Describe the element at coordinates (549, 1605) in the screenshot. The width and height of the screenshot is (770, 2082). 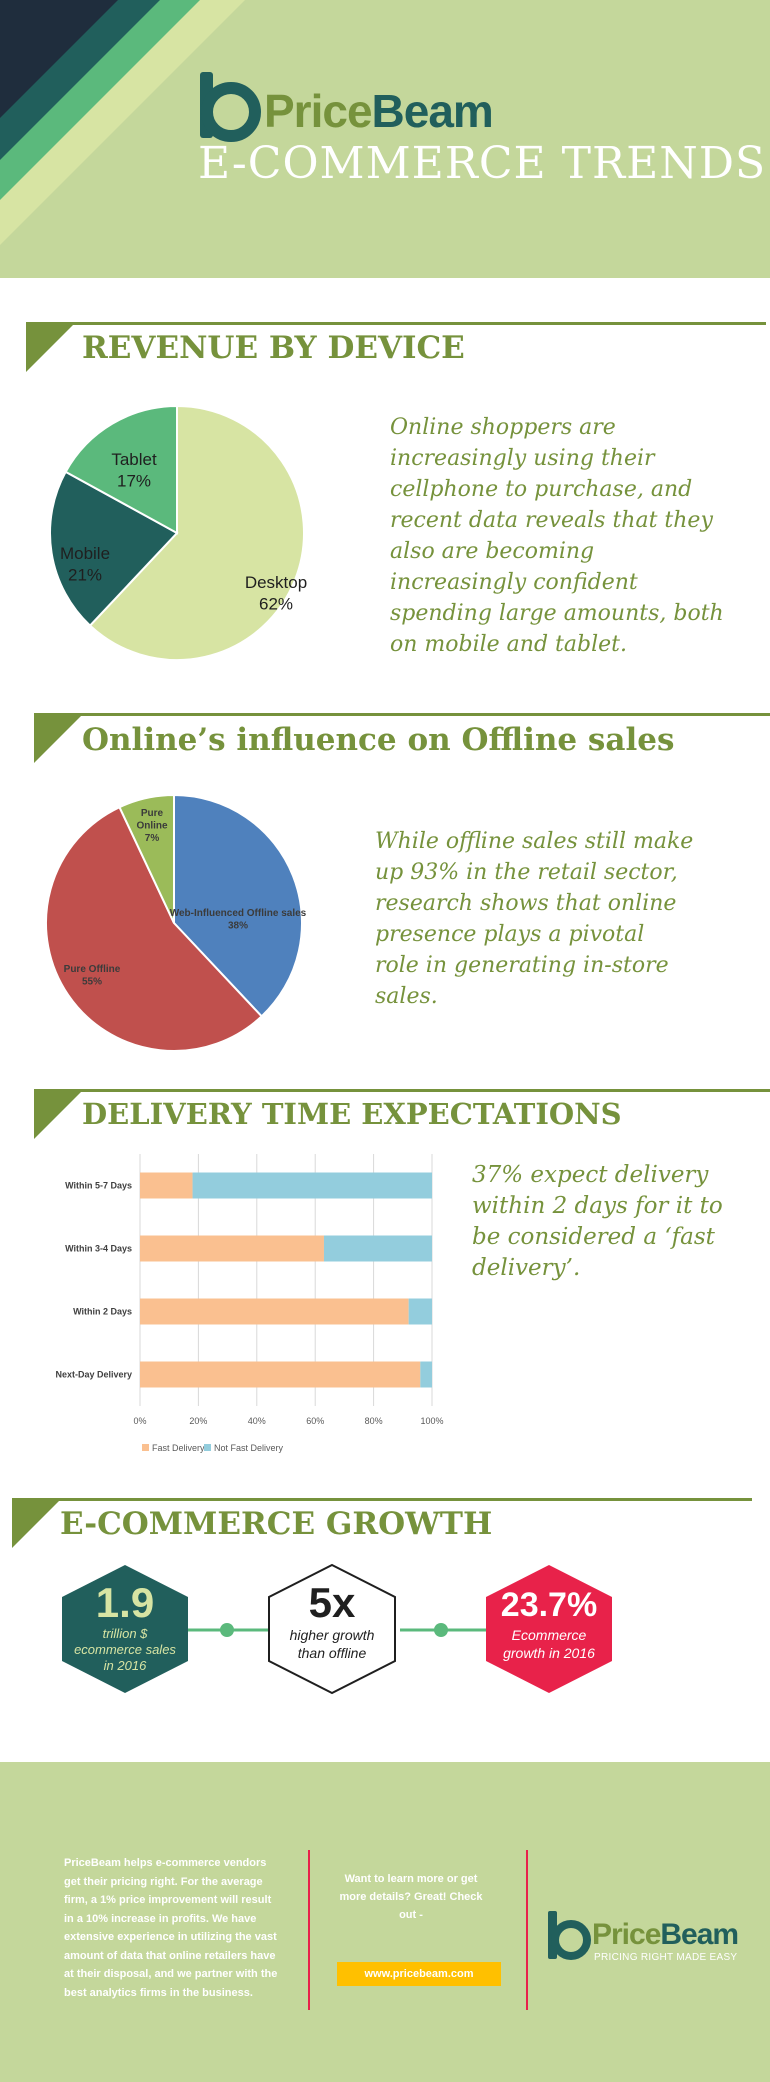
I see `growth-value: 23.7%` at that location.